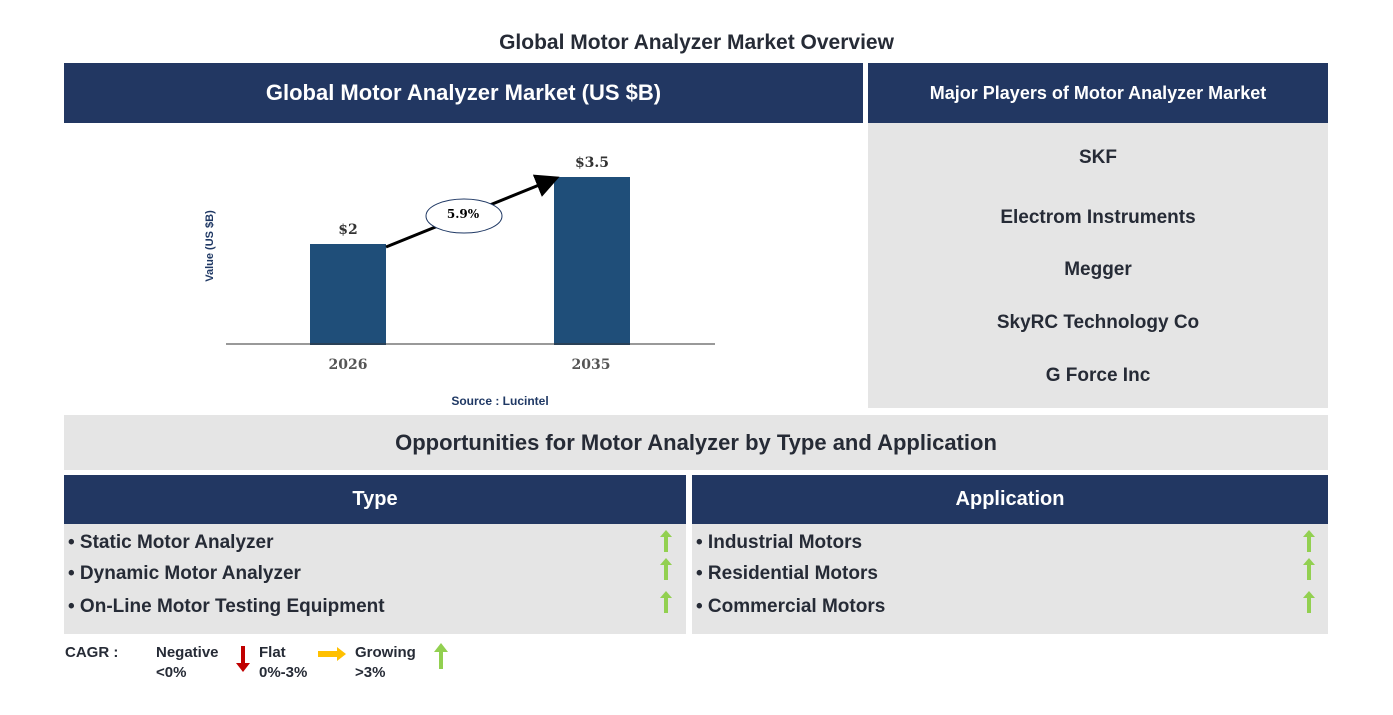 Image resolution: width=1393 pixels, height=715 pixels. I want to click on type-item: • Dynamic Motor Analyzer, so click(184, 573).